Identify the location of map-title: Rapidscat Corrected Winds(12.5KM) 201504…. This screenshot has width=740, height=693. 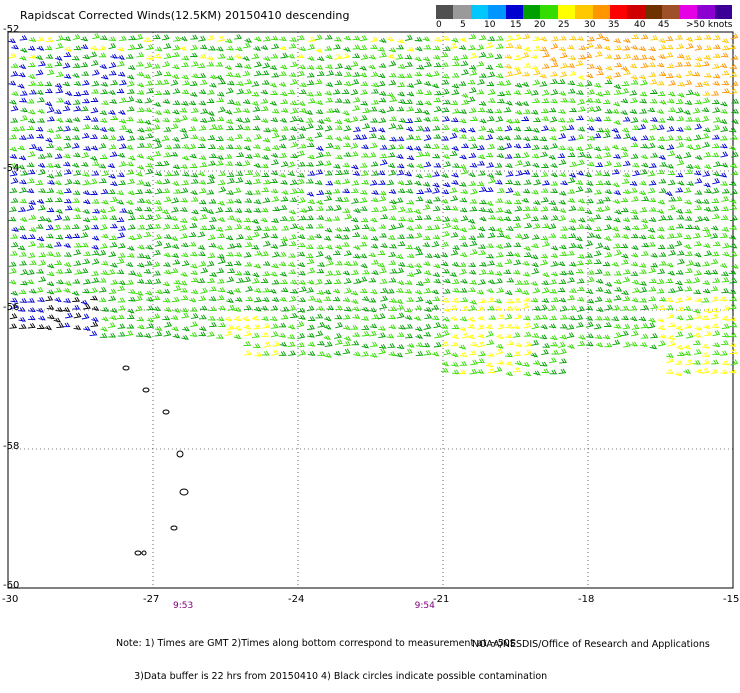
(185, 15).